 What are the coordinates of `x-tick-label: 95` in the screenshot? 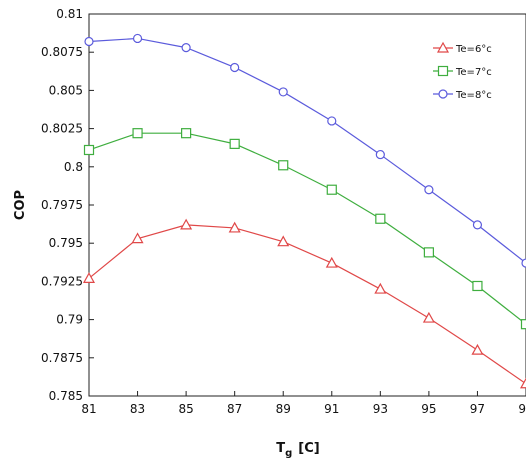 It's located at (428, 409).